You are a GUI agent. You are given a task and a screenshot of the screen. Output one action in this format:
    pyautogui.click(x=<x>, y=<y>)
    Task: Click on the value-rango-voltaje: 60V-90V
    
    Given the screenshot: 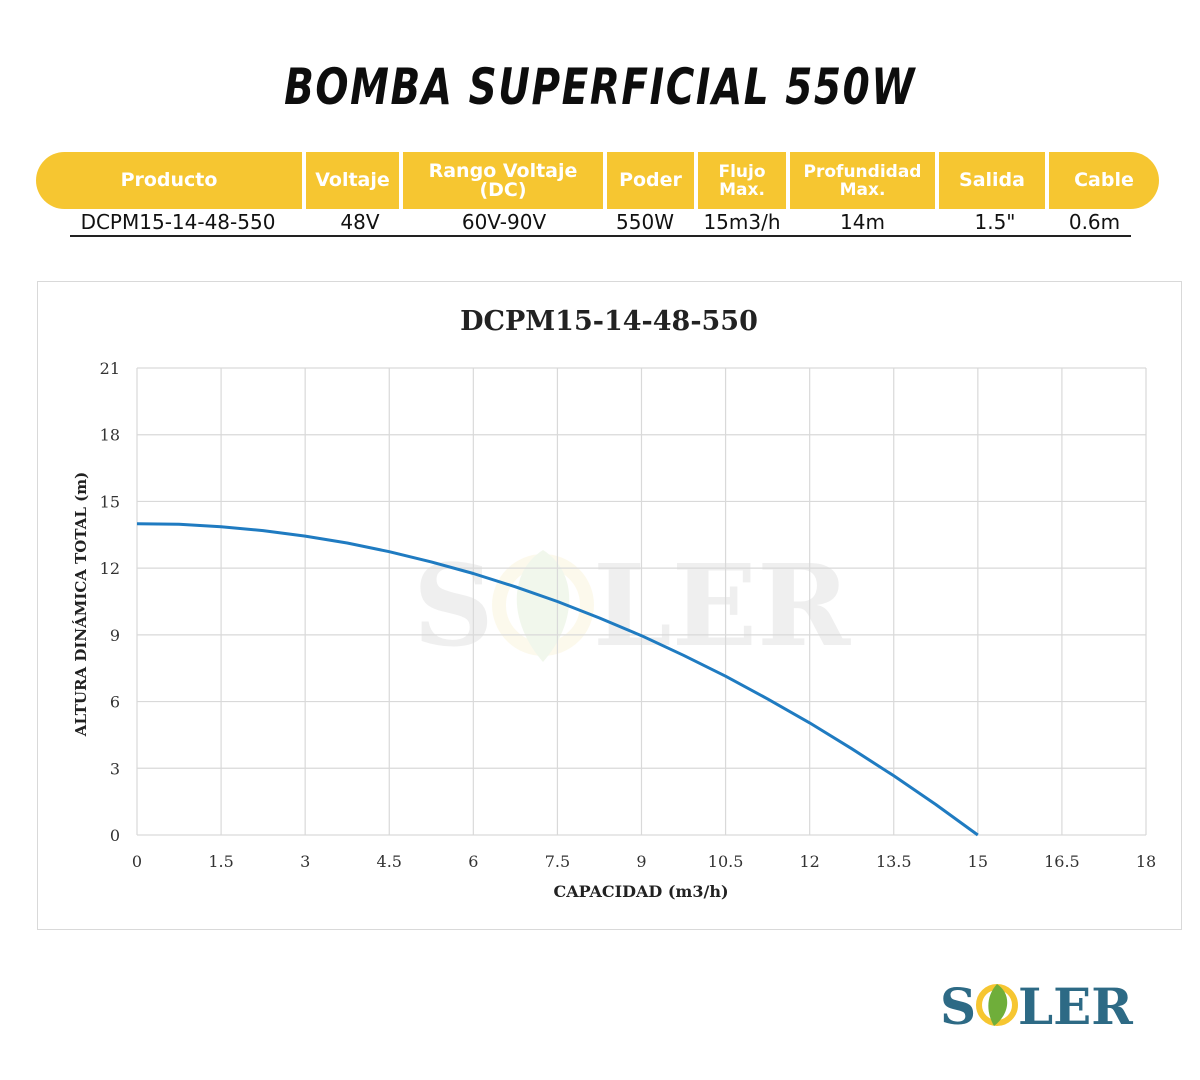 What is the action you would take?
    pyautogui.click(x=504, y=222)
    